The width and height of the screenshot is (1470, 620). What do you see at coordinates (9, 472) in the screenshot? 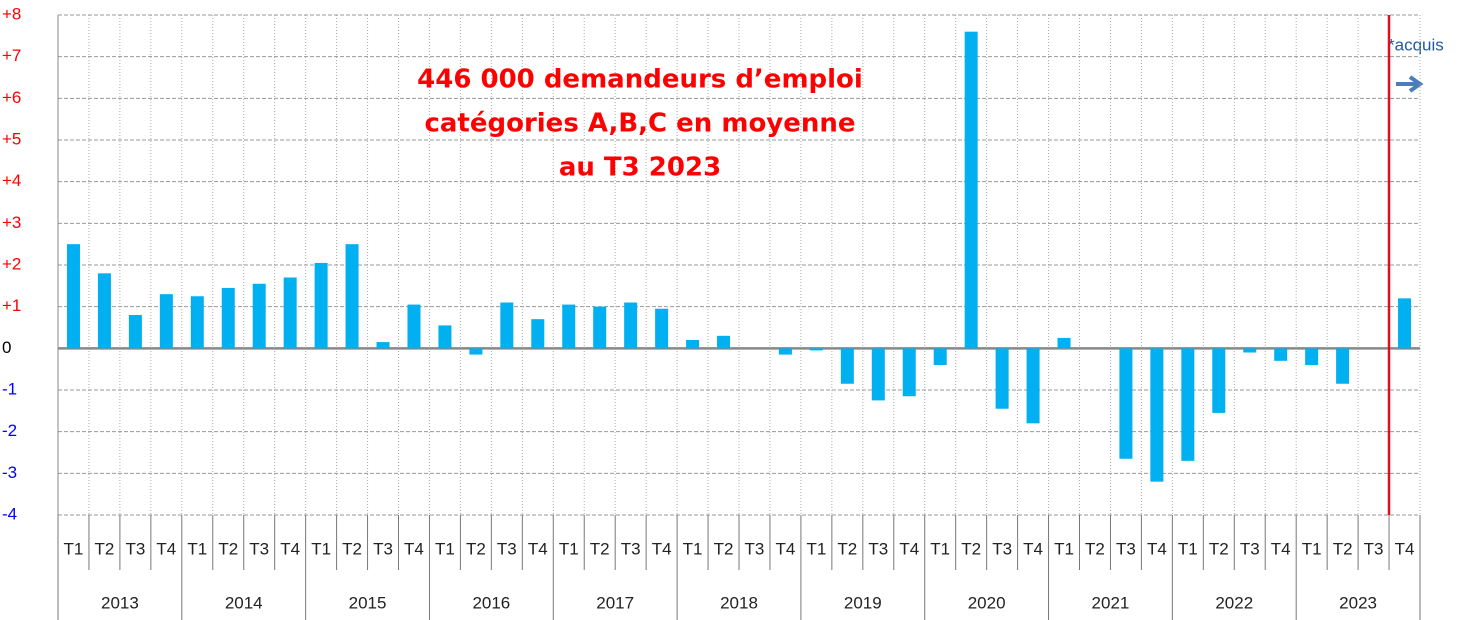
I see `y-tick-label: -3` at bounding box center [9, 472].